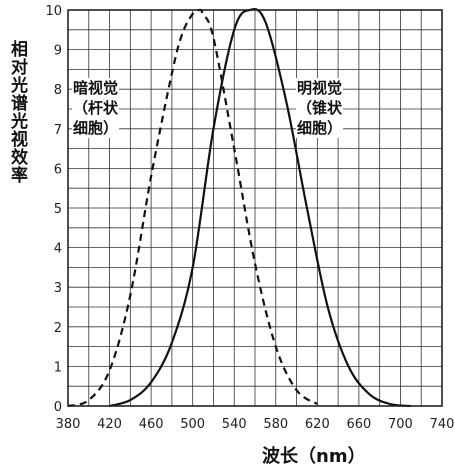 Image resolution: width=455 pixels, height=472 pixels. What do you see at coordinates (53, 11) in the screenshot?
I see `y-tick-label: 10` at bounding box center [53, 11].